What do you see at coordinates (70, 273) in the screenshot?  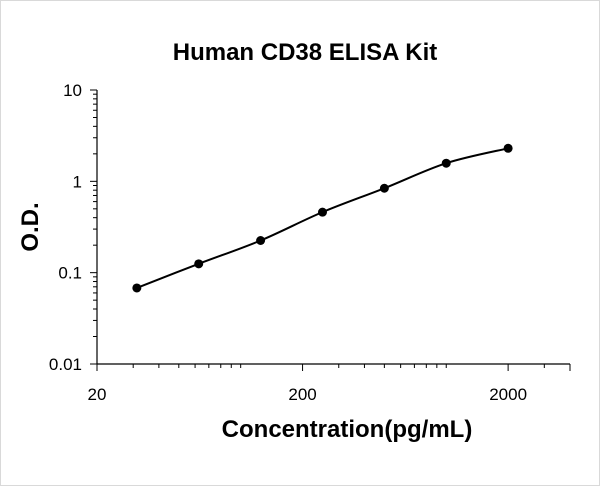 I see `y-tick-label: 0.1` at bounding box center [70, 273].